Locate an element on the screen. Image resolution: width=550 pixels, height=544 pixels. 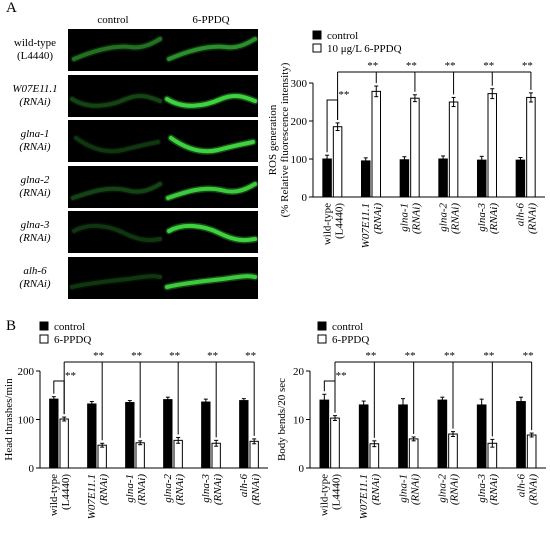
micrograph-row-label: W07E11.1 (RNAi) is located at coordinates (35, 96).